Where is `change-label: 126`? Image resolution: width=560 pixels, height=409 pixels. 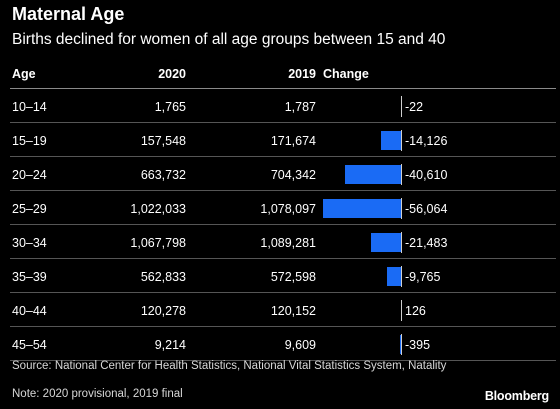 change-label: 126 is located at coordinates (415, 311).